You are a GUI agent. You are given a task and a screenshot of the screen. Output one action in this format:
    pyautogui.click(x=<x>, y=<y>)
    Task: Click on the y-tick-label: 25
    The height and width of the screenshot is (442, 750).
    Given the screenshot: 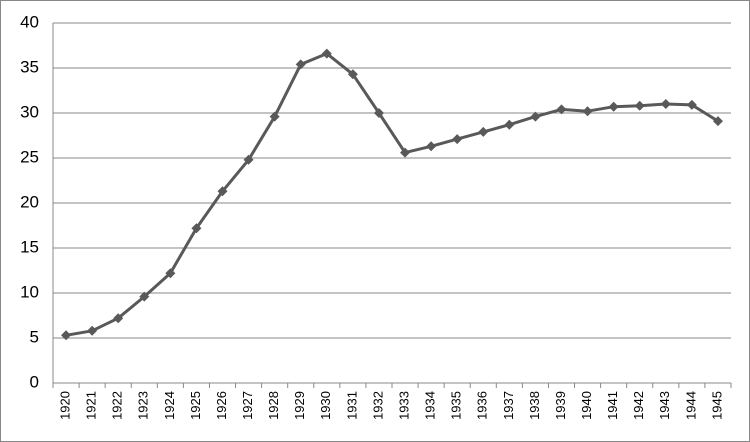 What is the action you would take?
    pyautogui.click(x=29, y=156)
    